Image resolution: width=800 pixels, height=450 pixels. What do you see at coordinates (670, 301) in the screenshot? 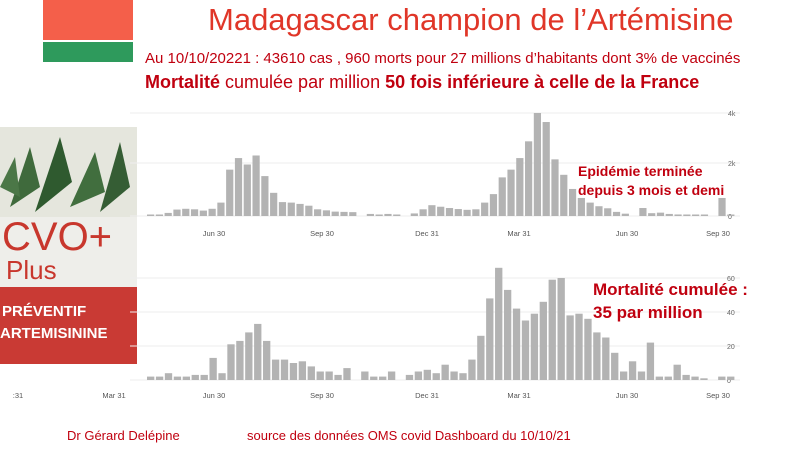
I see `deaths-annotation: Mortalité cumulée : 35 par million` at bounding box center [670, 301].